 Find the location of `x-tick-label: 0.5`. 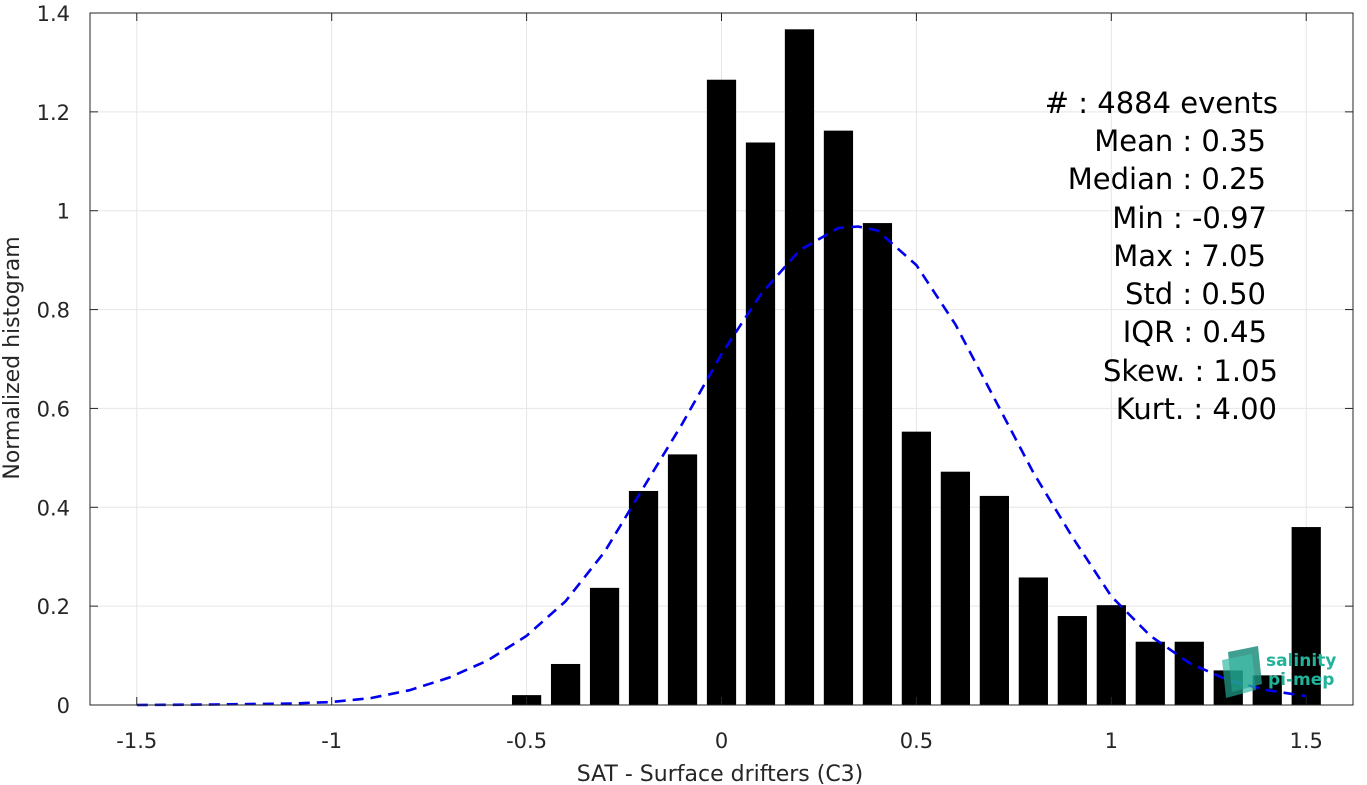

x-tick-label: 0.5 is located at coordinates (916, 741).